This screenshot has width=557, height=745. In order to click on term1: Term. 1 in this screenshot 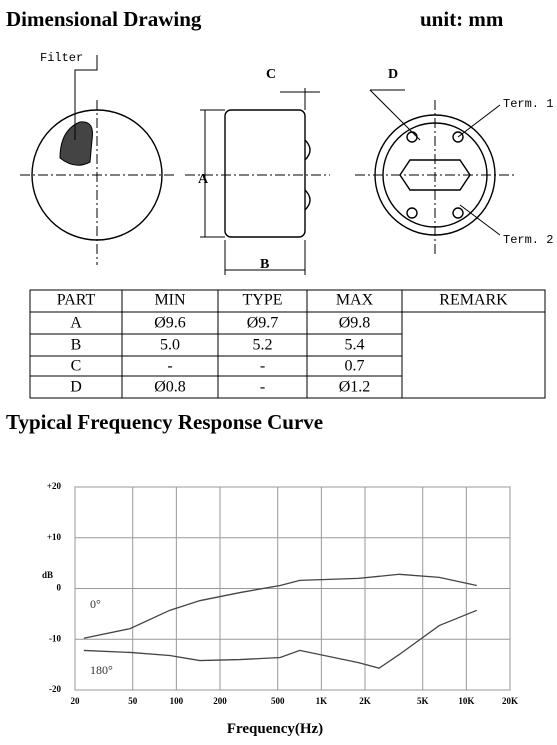, I will do `click(528, 104)`.